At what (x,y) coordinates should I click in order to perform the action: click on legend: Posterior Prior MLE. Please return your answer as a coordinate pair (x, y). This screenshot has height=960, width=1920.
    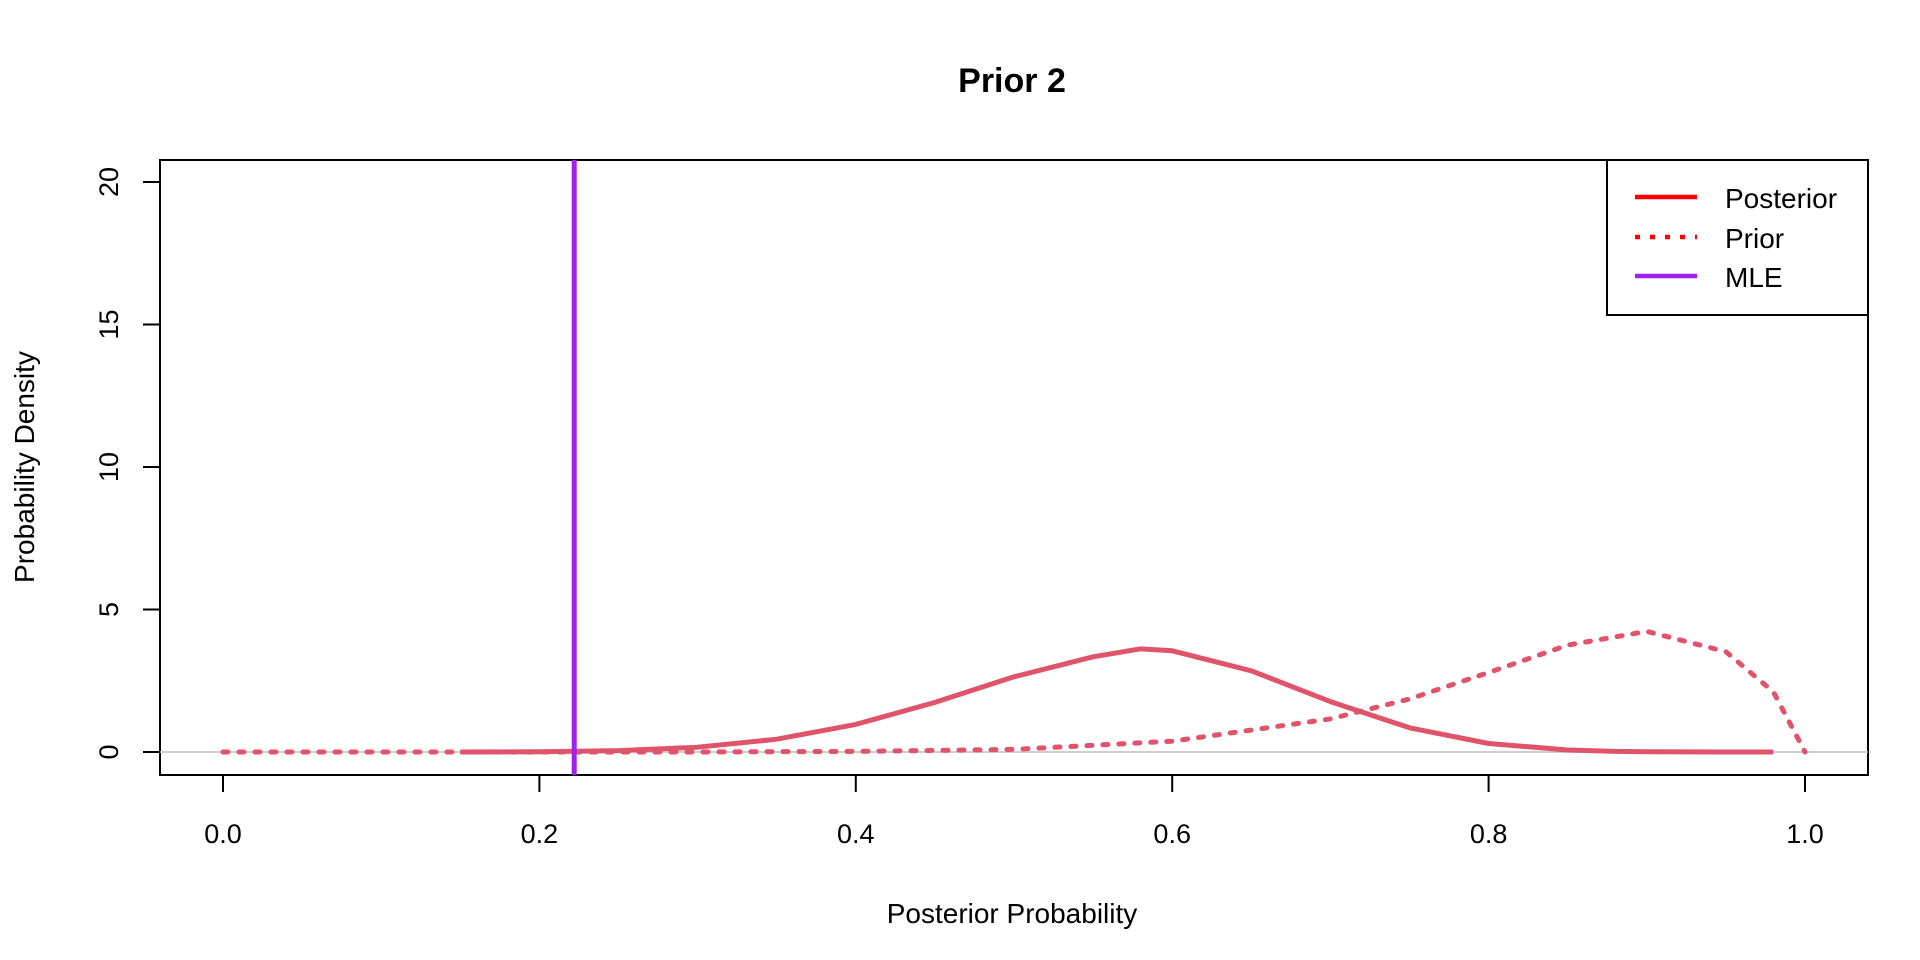
    Looking at the image, I should click on (1737, 237).